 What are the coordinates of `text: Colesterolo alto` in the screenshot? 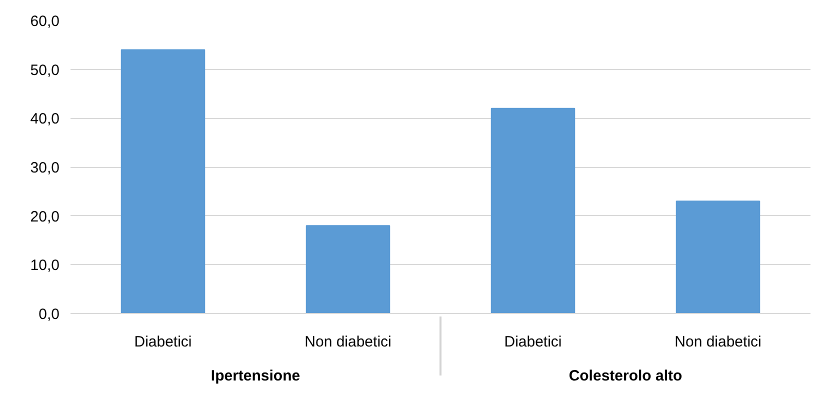 It's located at (625, 376).